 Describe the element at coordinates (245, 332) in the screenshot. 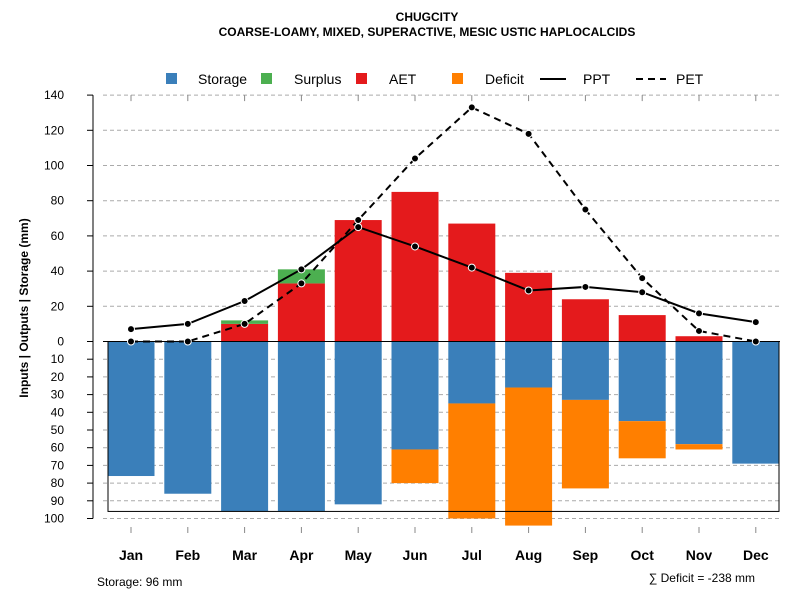

I see `aet-bar-mar` at that location.